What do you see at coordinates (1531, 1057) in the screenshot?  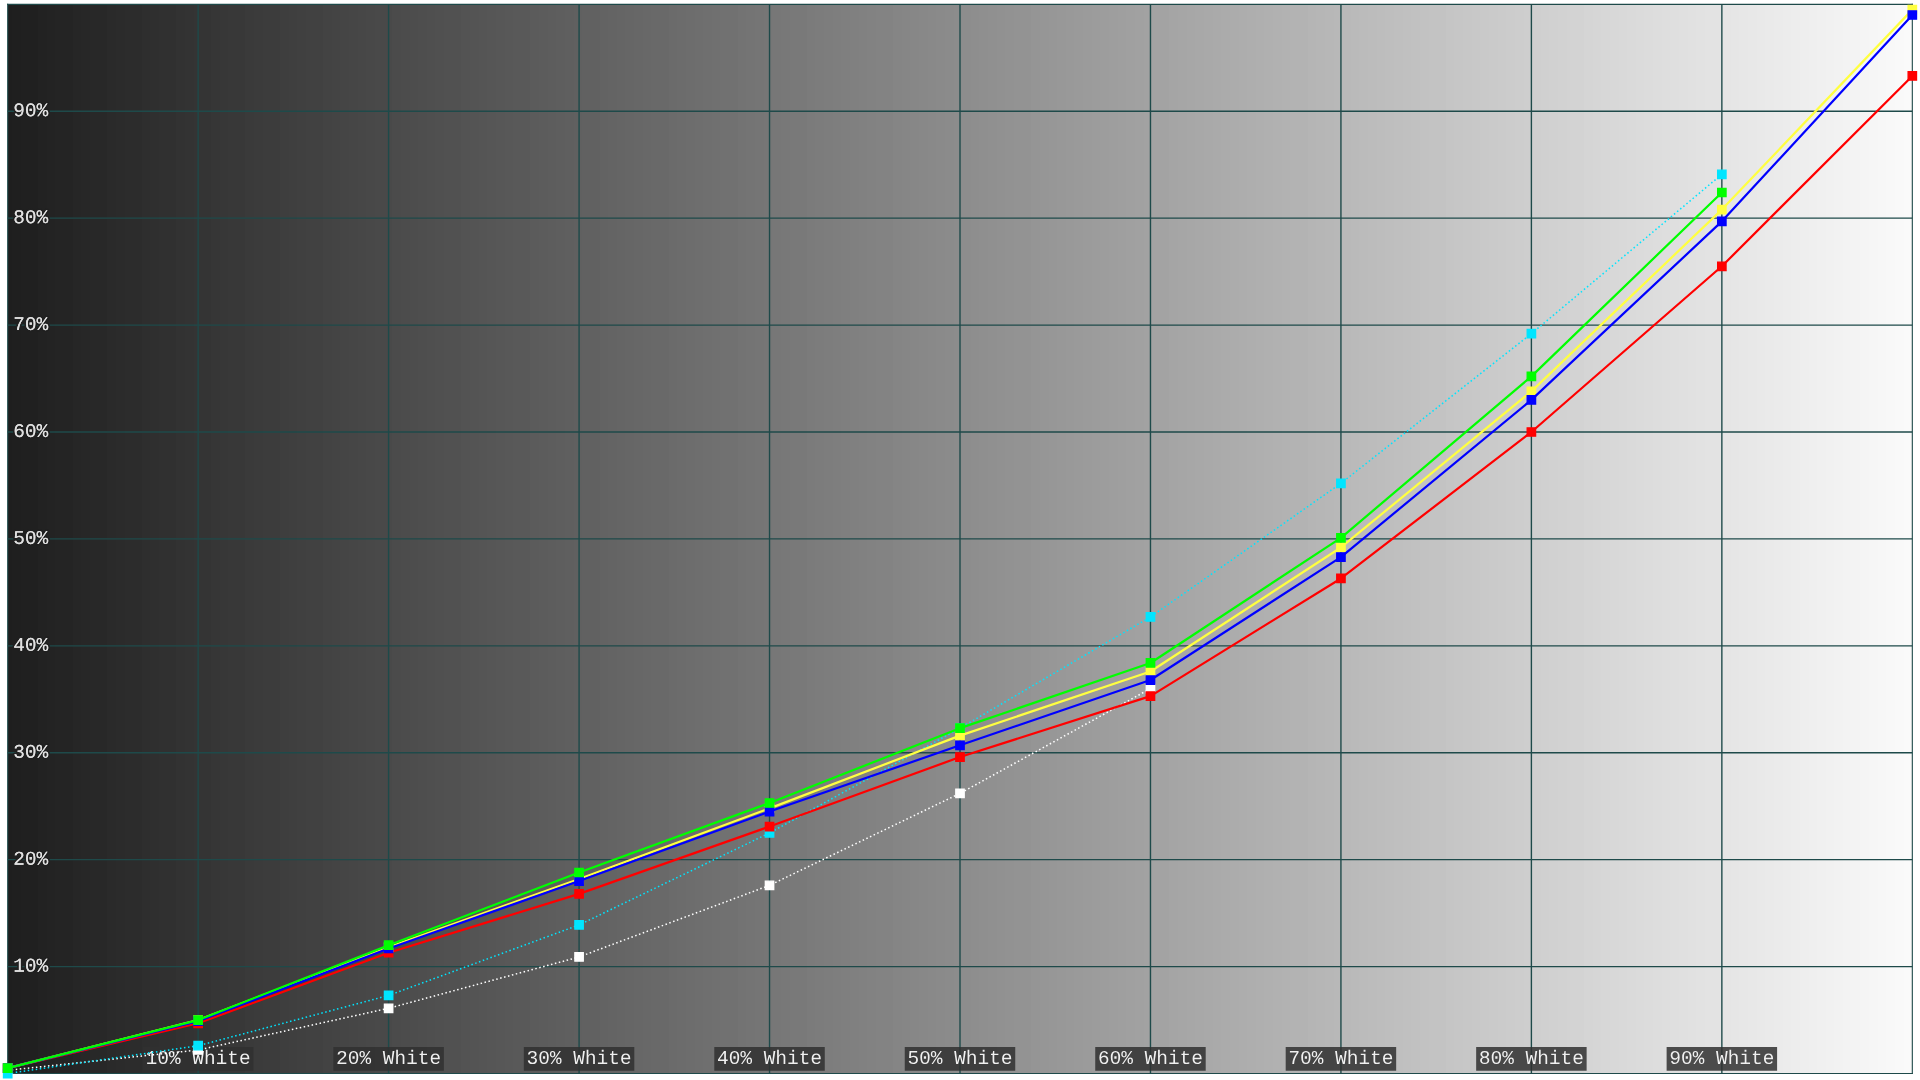 I see `x-tick-label: 80% White` at bounding box center [1531, 1057].